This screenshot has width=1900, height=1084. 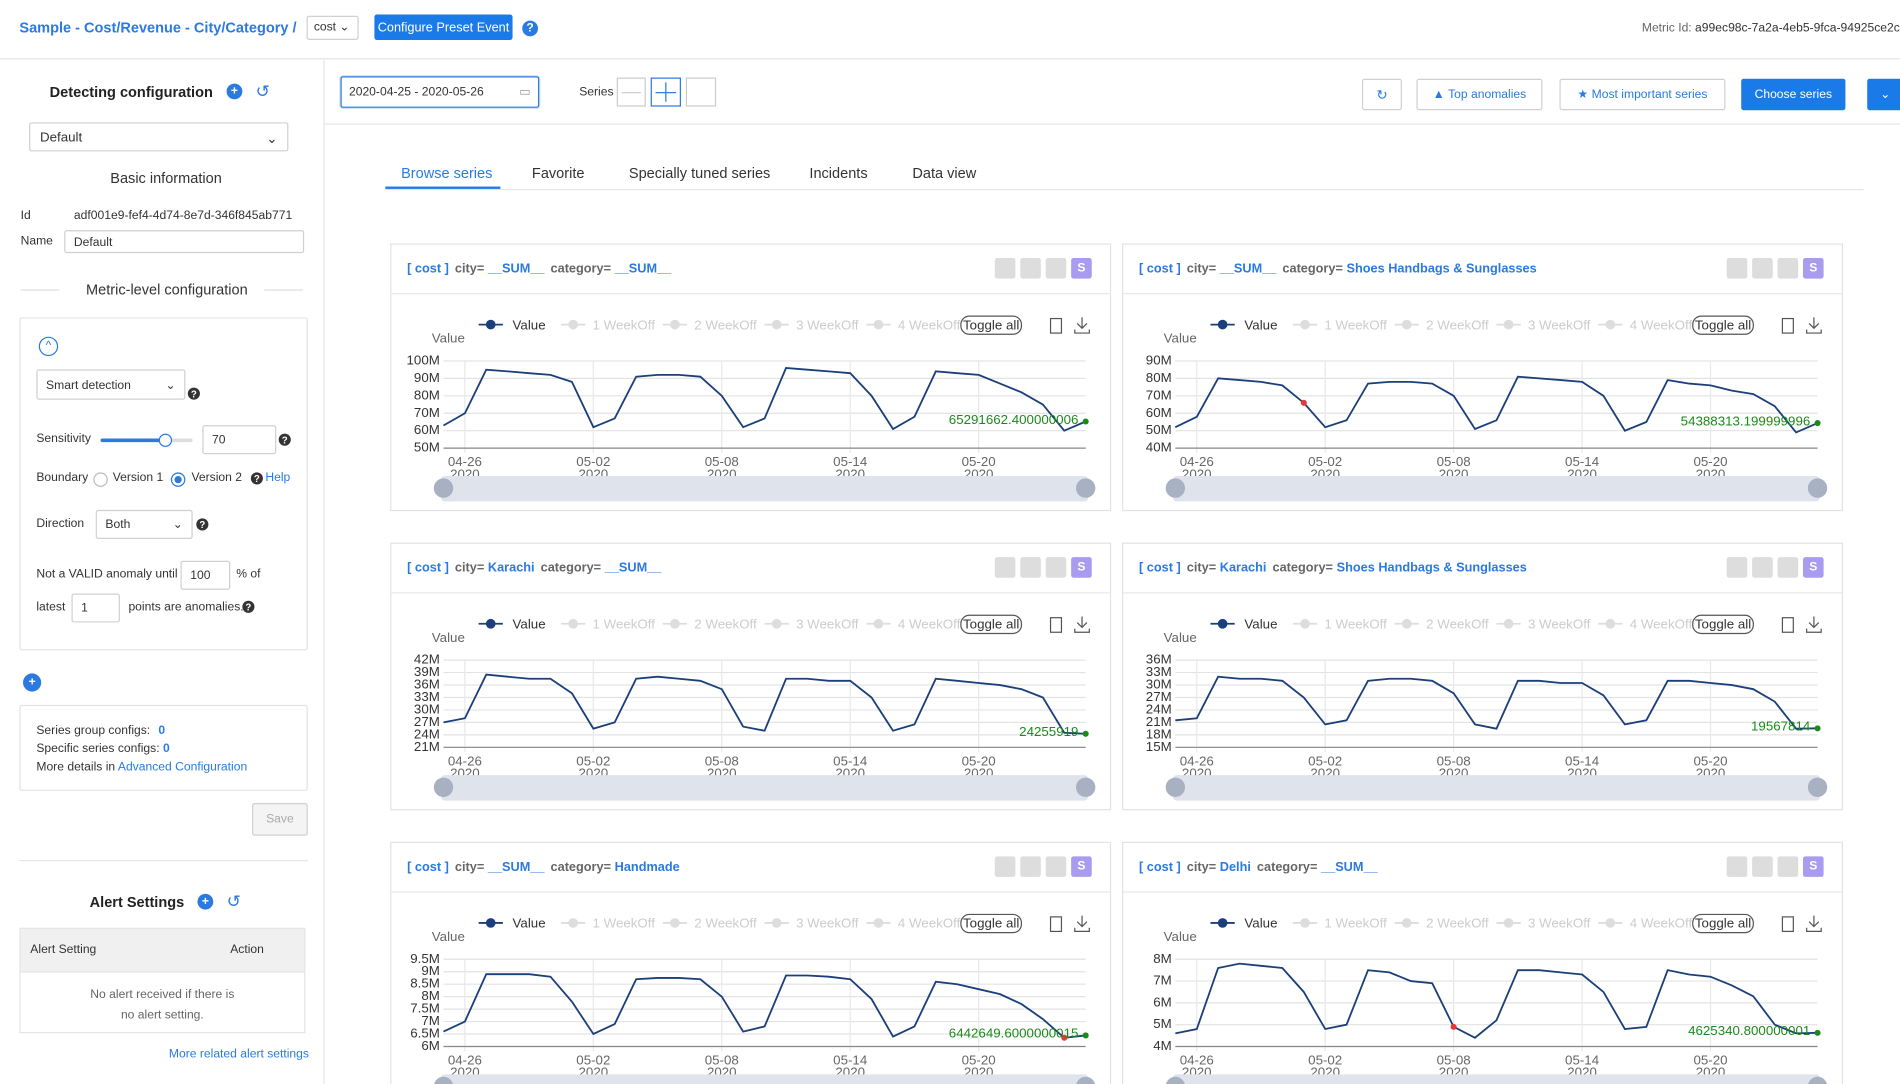 I want to click on help-link: Help, so click(x=278, y=478).